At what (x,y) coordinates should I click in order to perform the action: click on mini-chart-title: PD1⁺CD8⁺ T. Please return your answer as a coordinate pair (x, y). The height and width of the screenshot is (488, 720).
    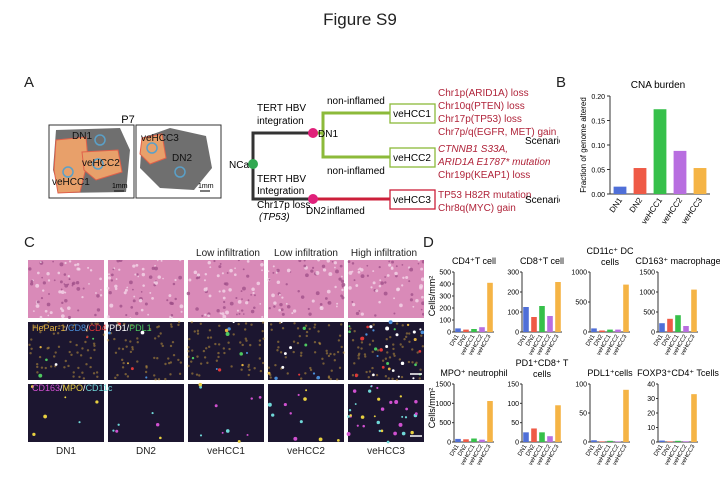
    Looking at the image, I should click on (542, 363).